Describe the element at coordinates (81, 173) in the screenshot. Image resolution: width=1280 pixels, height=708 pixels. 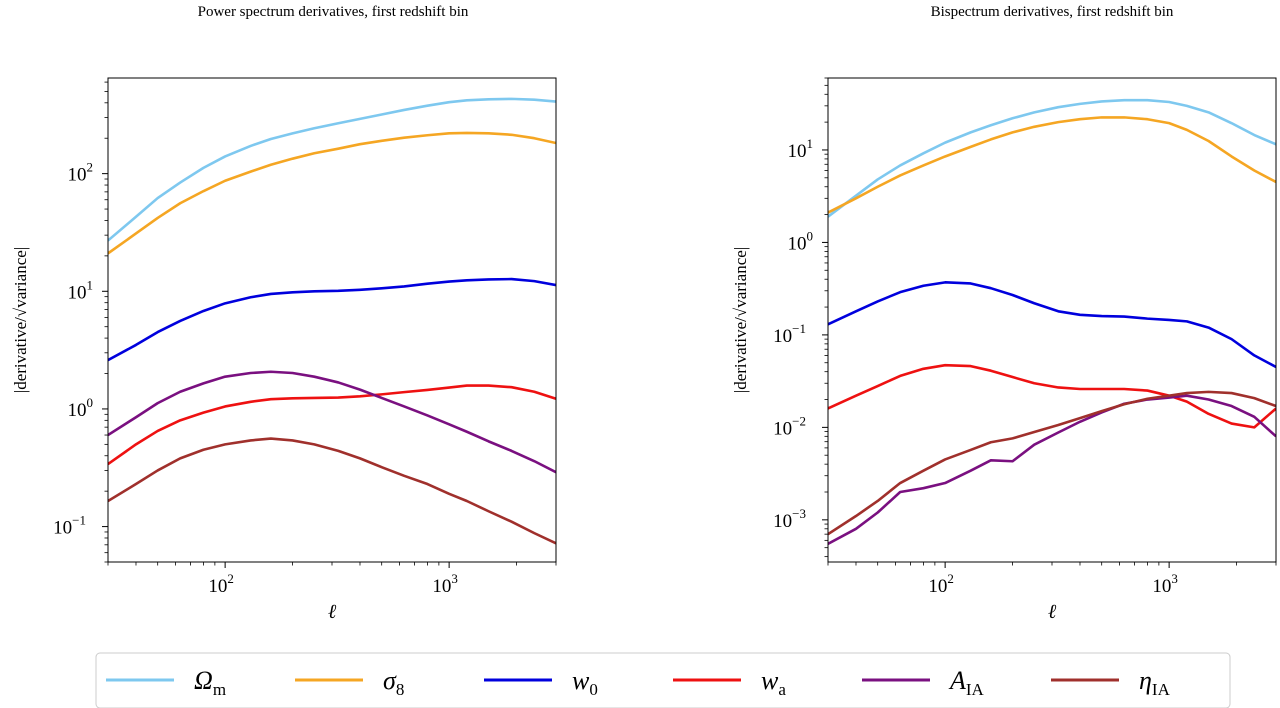
I see `y-tick-label: 10²` at that location.